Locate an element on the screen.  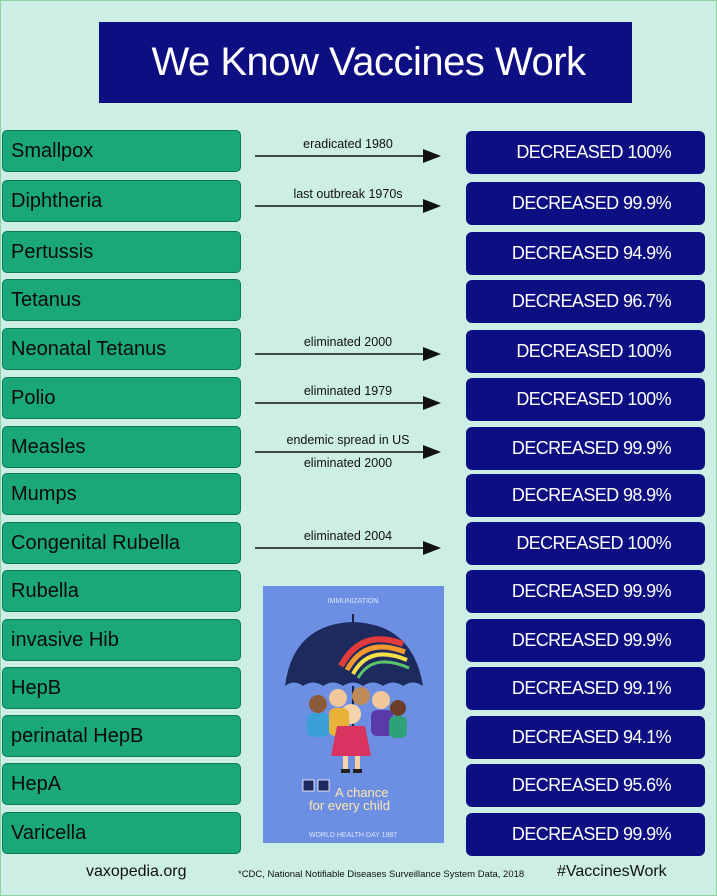
poster-slogan-line2: for every child is located at coordinates (349, 805).